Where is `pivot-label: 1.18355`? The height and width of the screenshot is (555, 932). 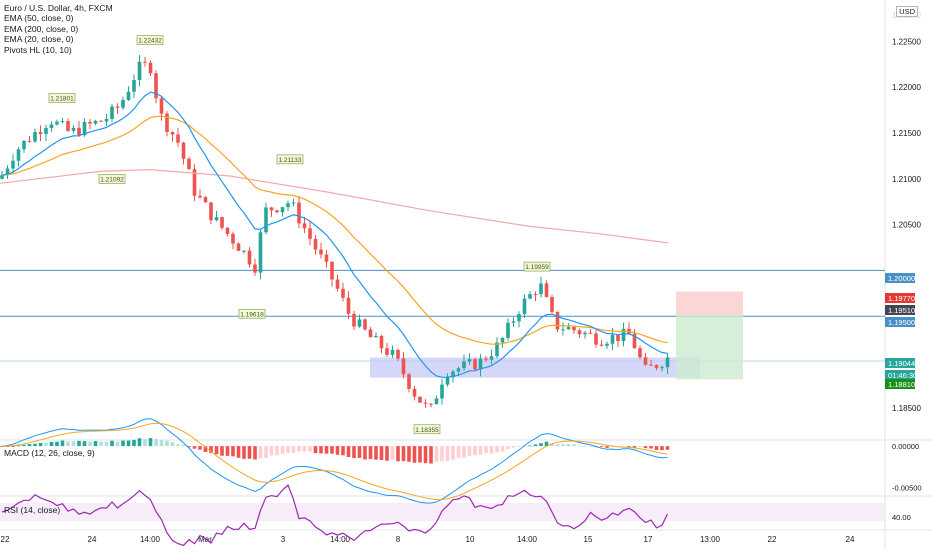 pivot-label: 1.18355 is located at coordinates (427, 430).